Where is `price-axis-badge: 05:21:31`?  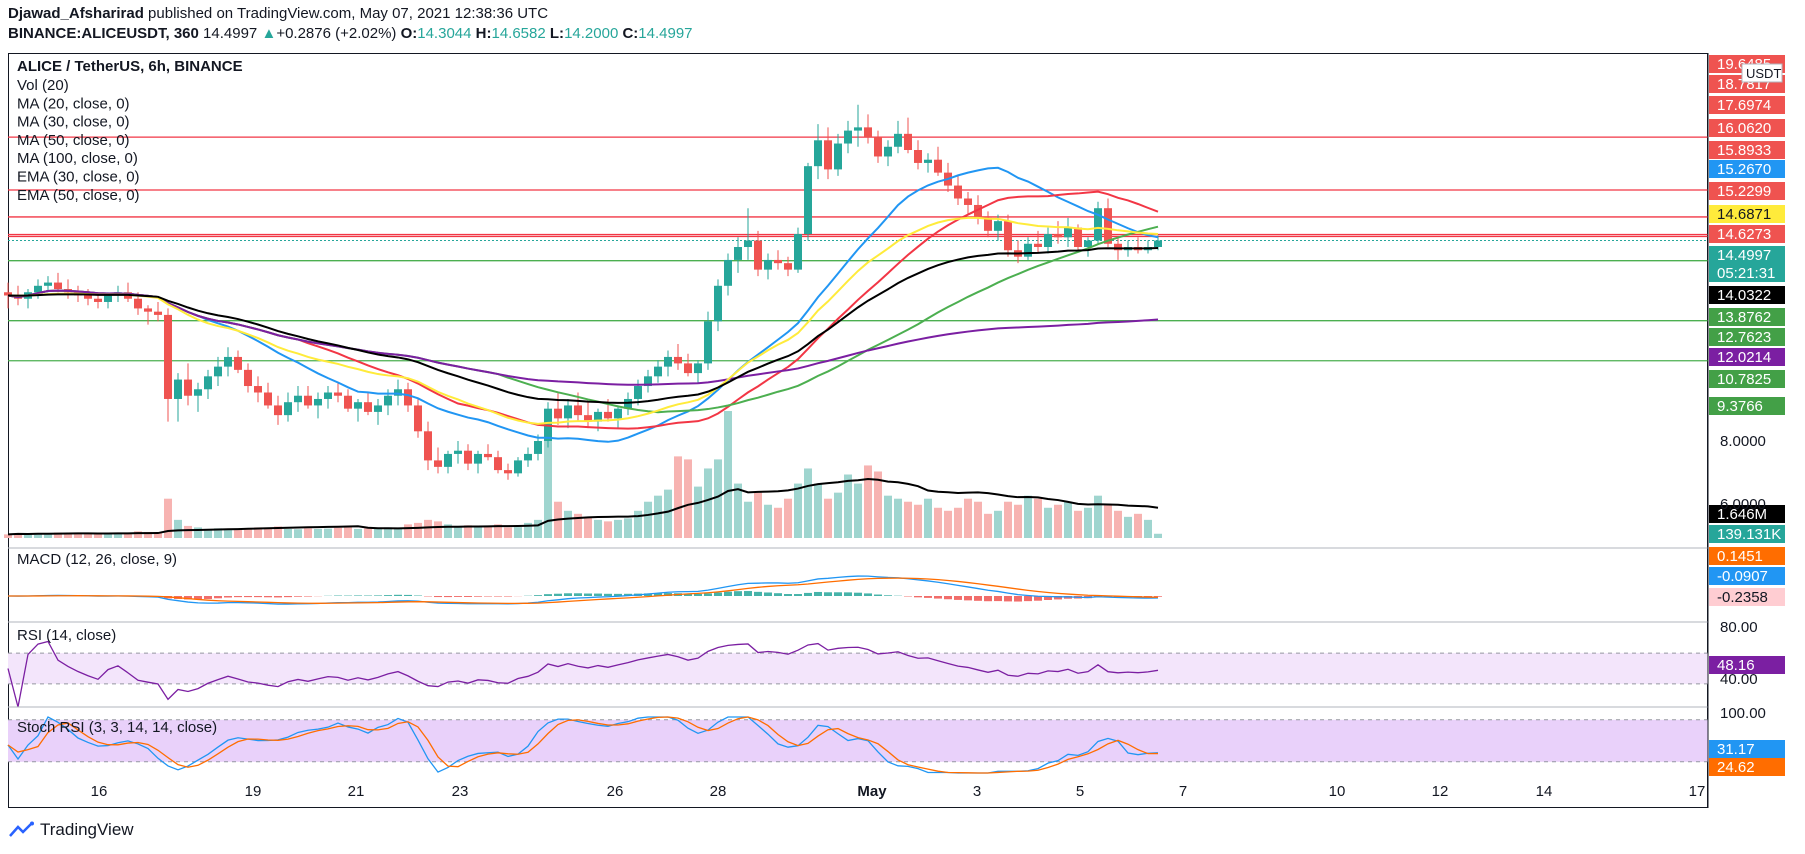
price-axis-badge: 05:21:31 is located at coordinates (1747, 273).